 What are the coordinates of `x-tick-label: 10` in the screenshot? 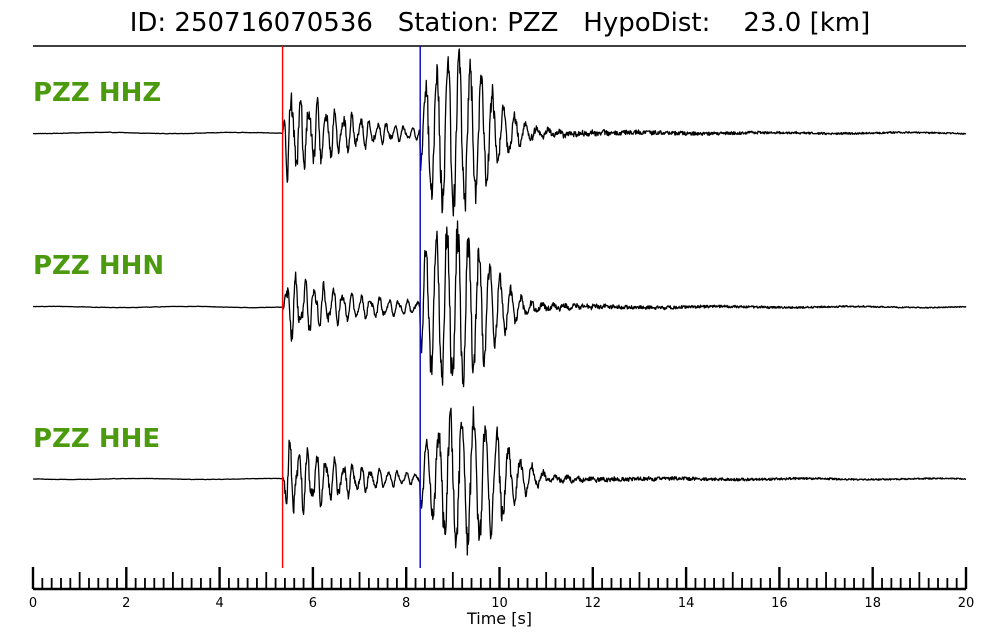 It's located at (499, 603).